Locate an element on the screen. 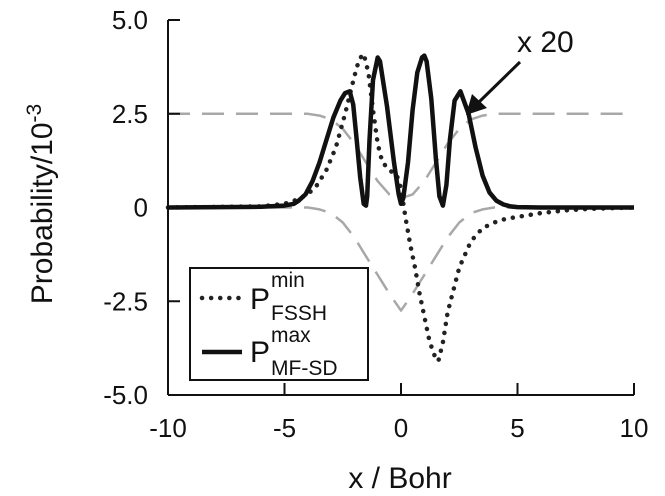  annotation-arrow-shaft is located at coordinates (499, 82).